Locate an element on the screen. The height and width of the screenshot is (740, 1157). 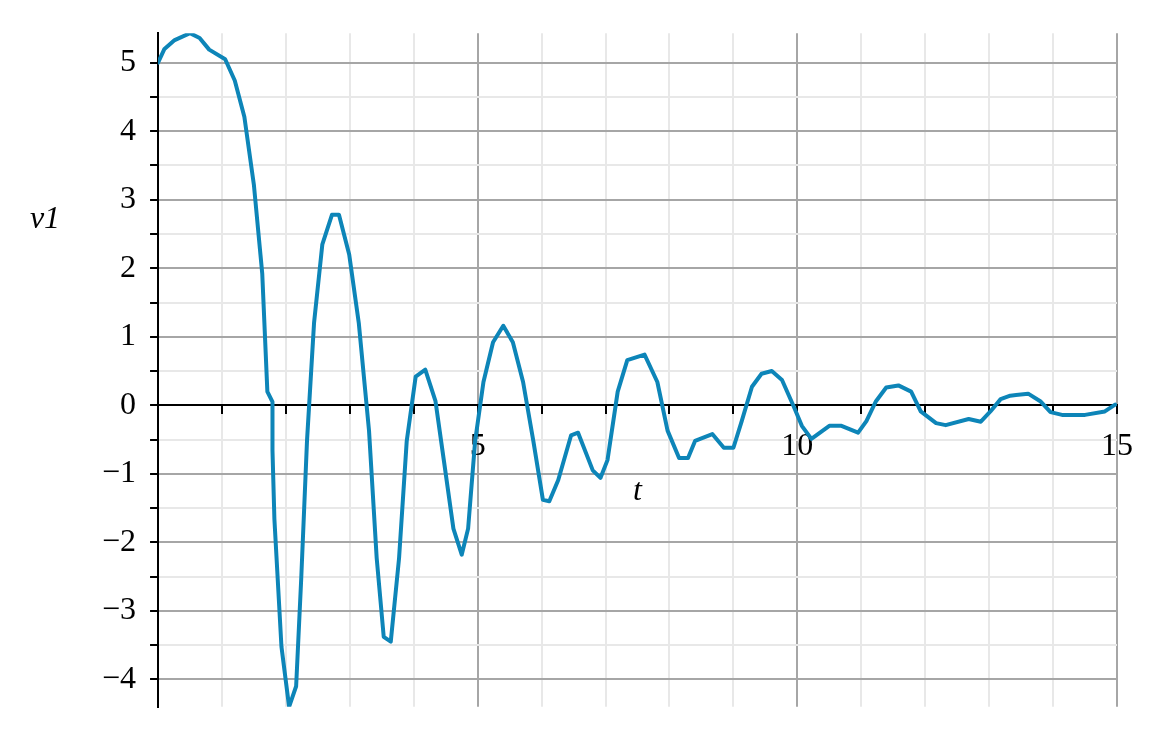
y-tick-label: 4 is located at coordinates (128, 128).